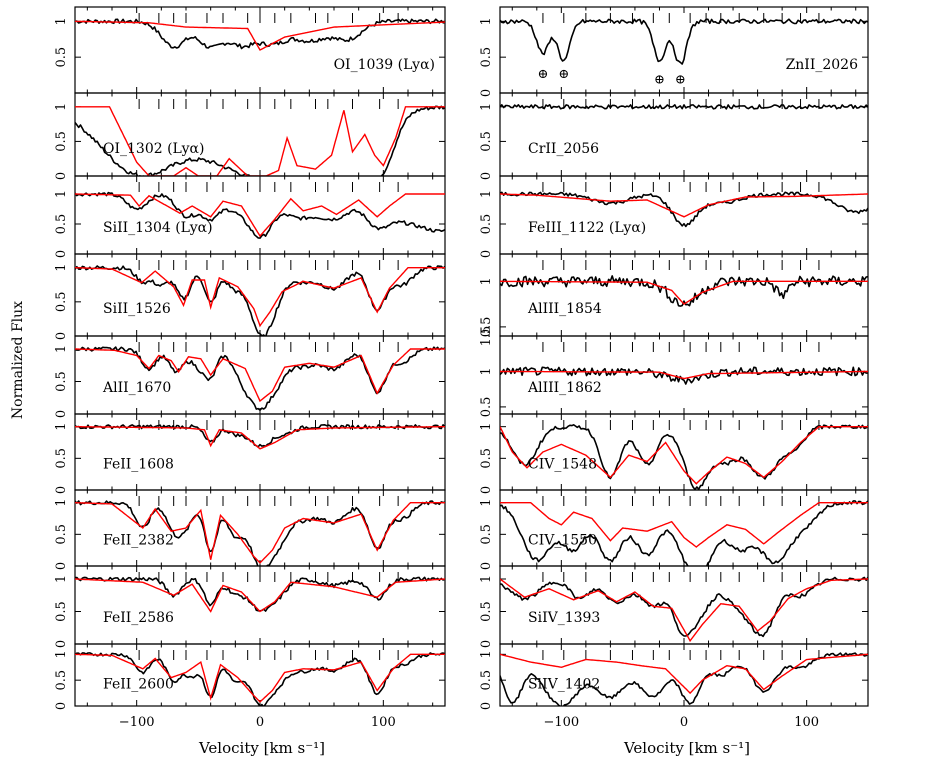 This screenshot has width=926, height=769. What do you see at coordinates (138, 541) in the screenshot?
I see `panel-label: FeII_2382` at bounding box center [138, 541].